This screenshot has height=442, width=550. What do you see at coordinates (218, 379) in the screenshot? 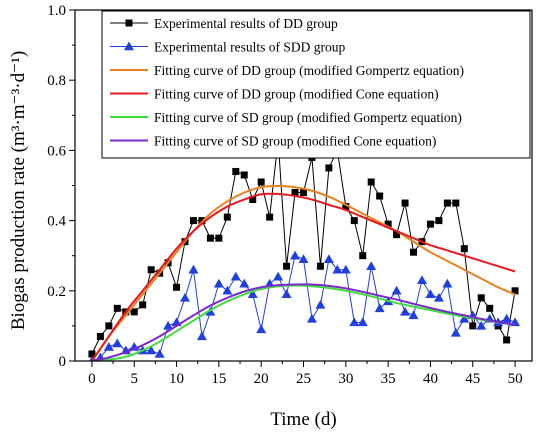
I see `x-tick-label: 15` at bounding box center [218, 379].